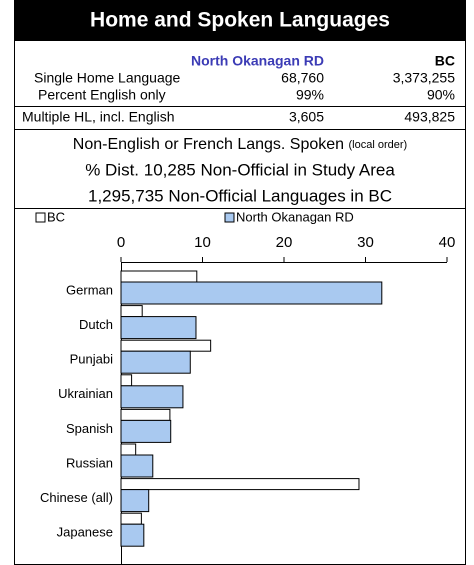 The image size is (474, 565). Describe the element at coordinates (76, 497) in the screenshot. I see `y-tick-label: Chinese (all)` at that location.